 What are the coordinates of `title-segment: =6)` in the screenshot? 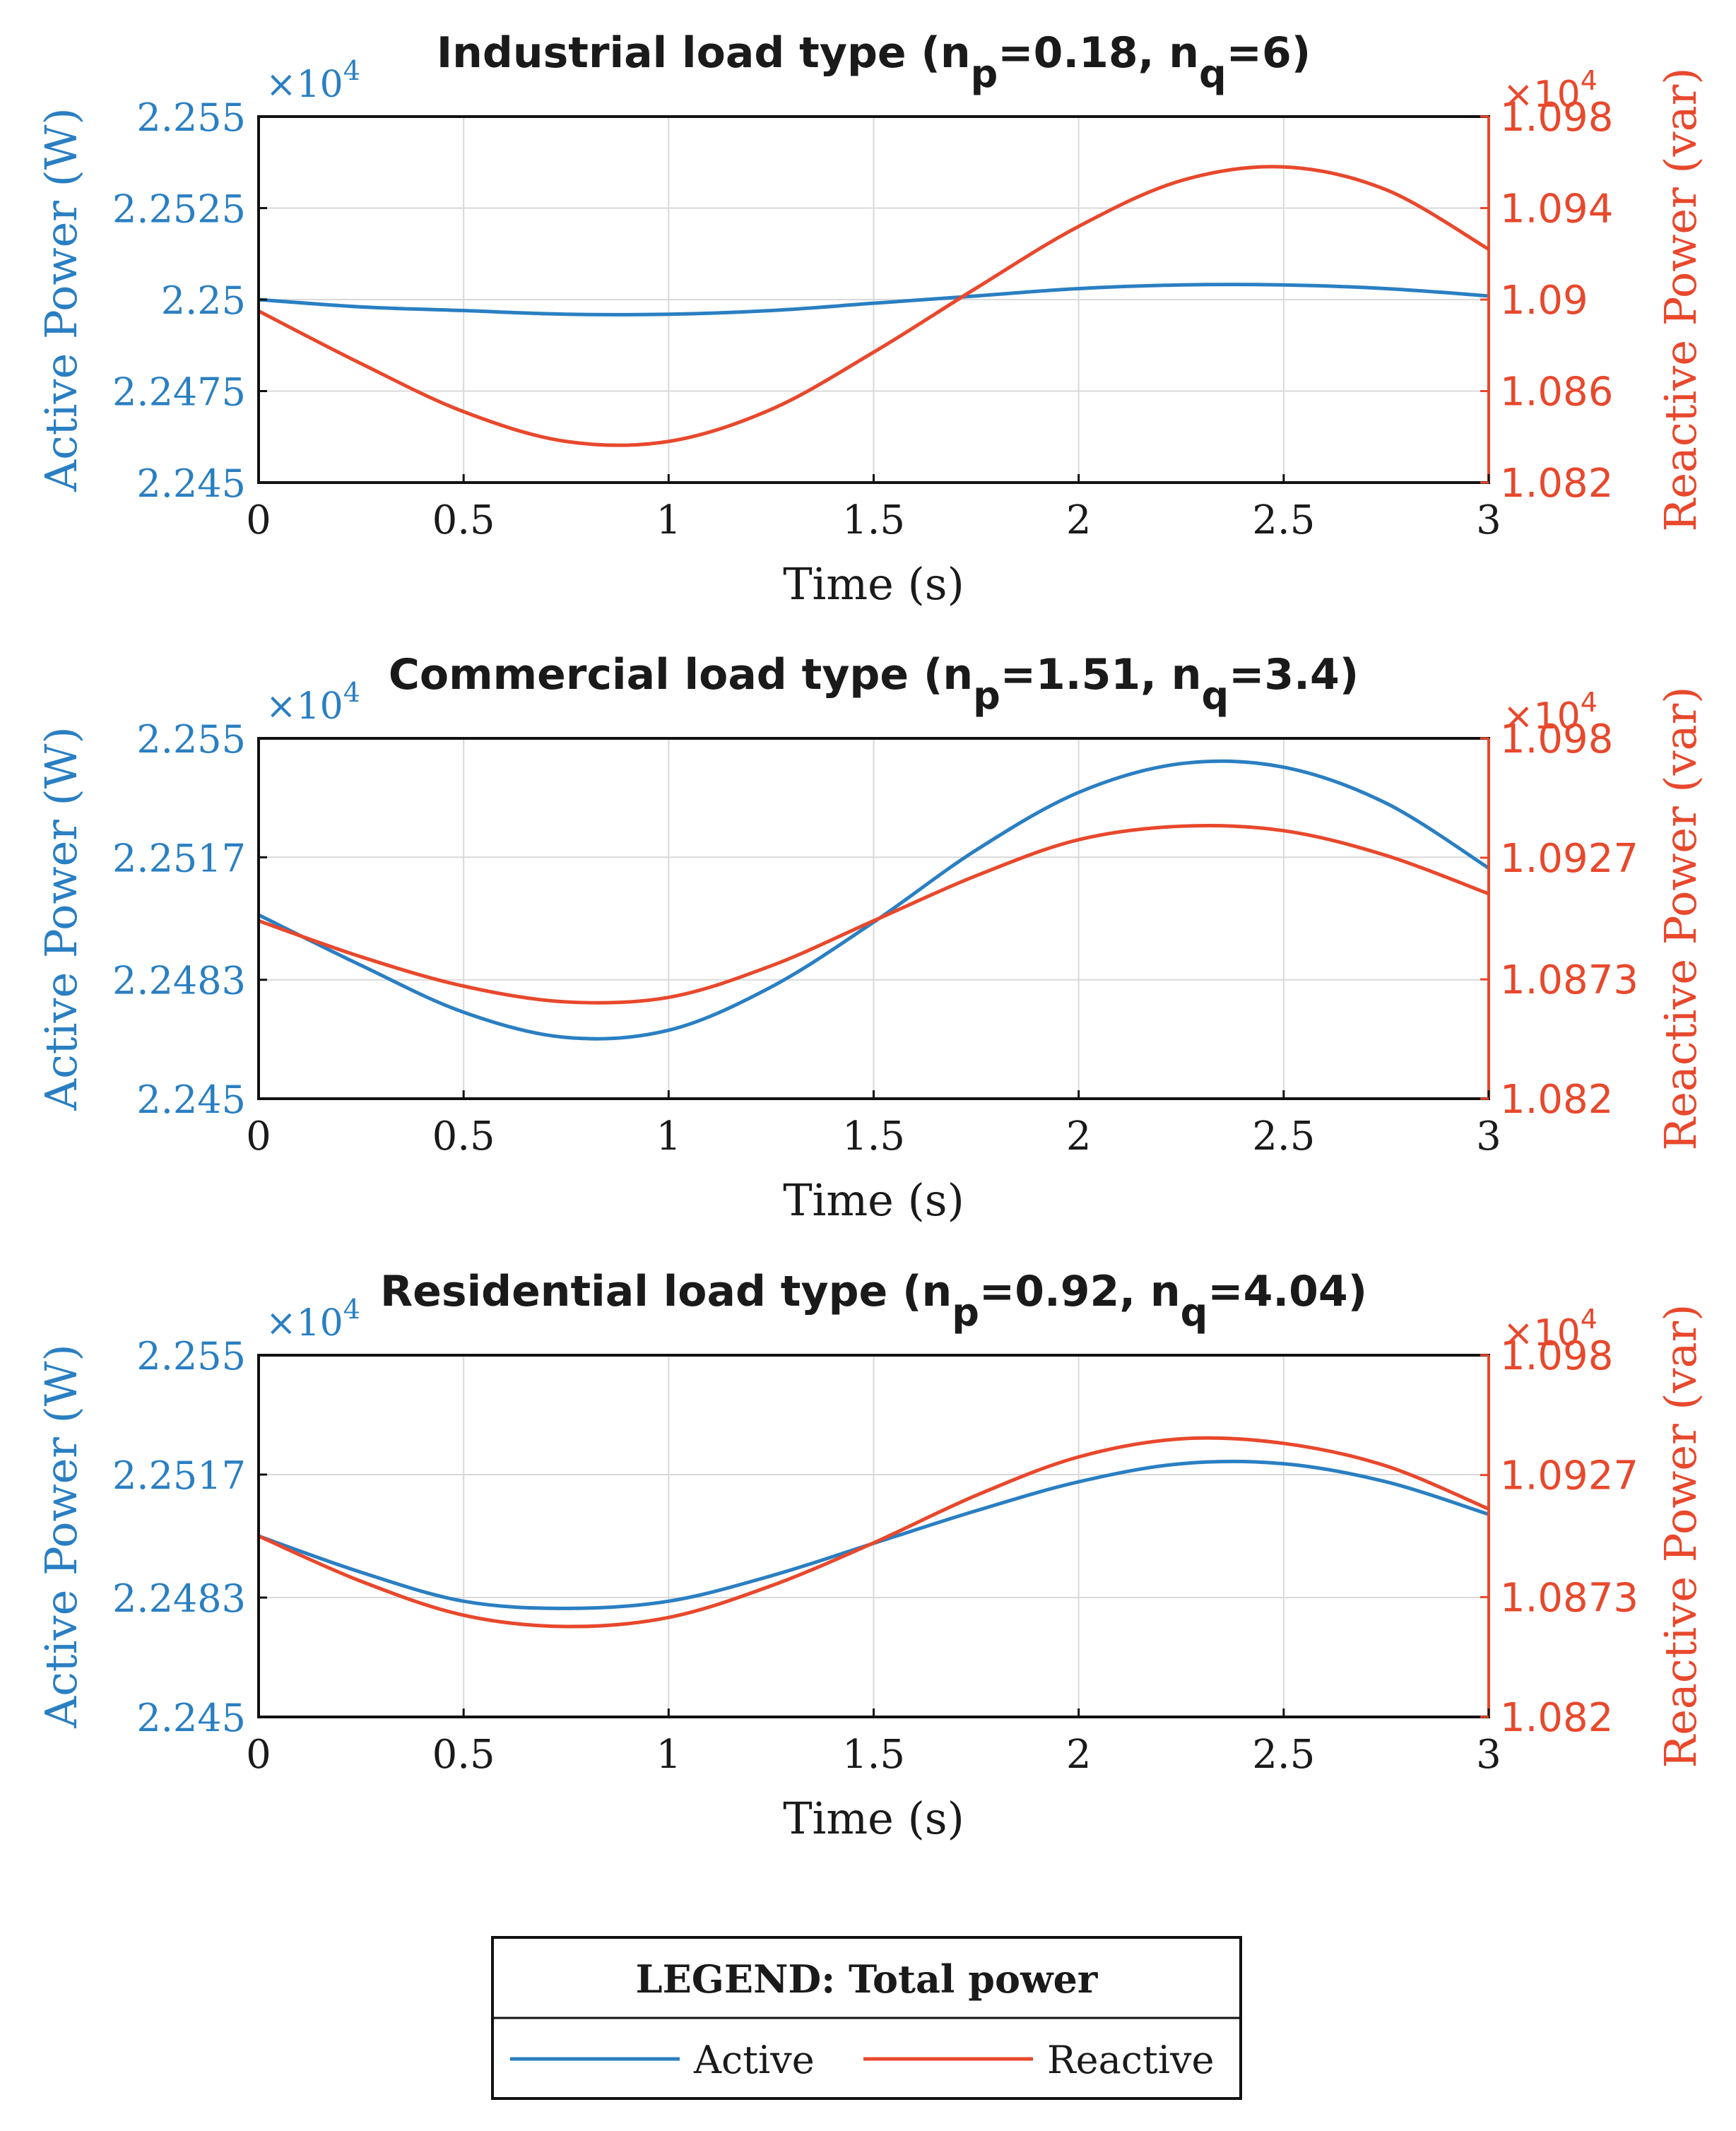 It's located at (1269, 53).